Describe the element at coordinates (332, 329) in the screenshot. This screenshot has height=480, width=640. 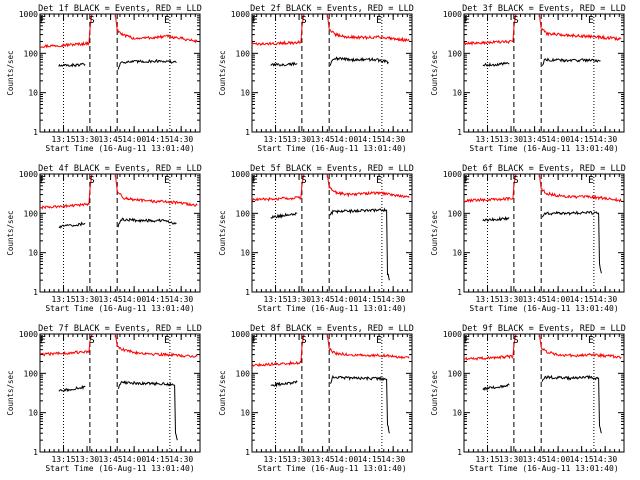
I see `panel-title: Det 8f BLACK = Events, RED = LLD` at that location.